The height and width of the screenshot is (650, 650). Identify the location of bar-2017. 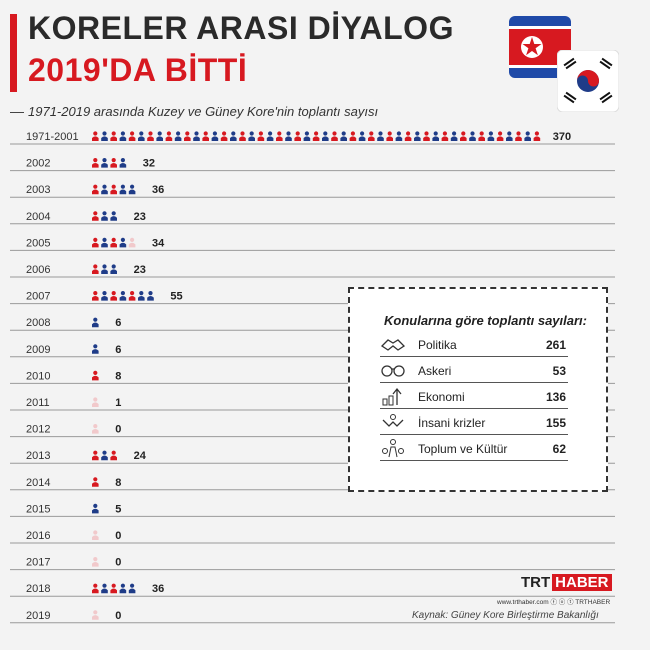
(95, 562).